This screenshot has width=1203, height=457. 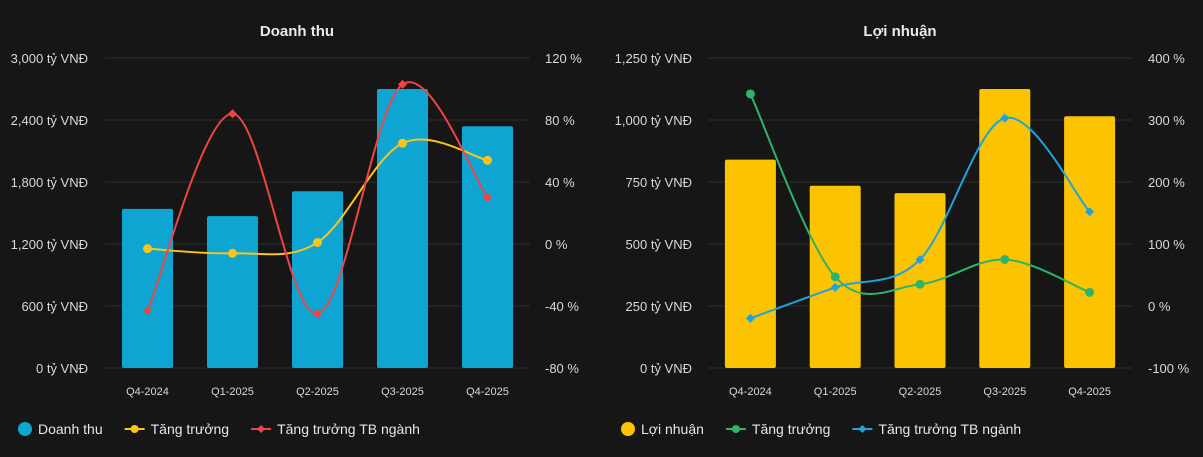 I want to click on y-right-tick-label: 80 %, so click(x=560, y=120).